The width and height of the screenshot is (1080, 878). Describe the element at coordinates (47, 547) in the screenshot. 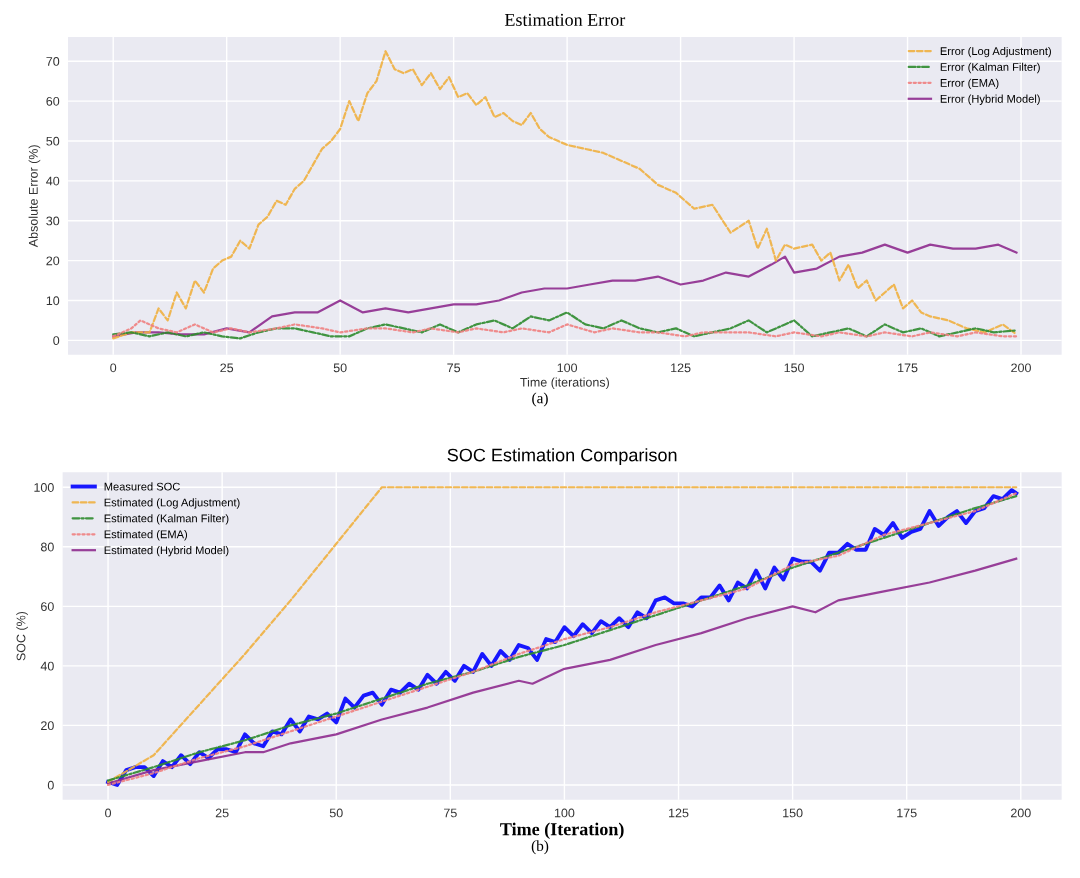

I see `y-tick-label: 80` at that location.